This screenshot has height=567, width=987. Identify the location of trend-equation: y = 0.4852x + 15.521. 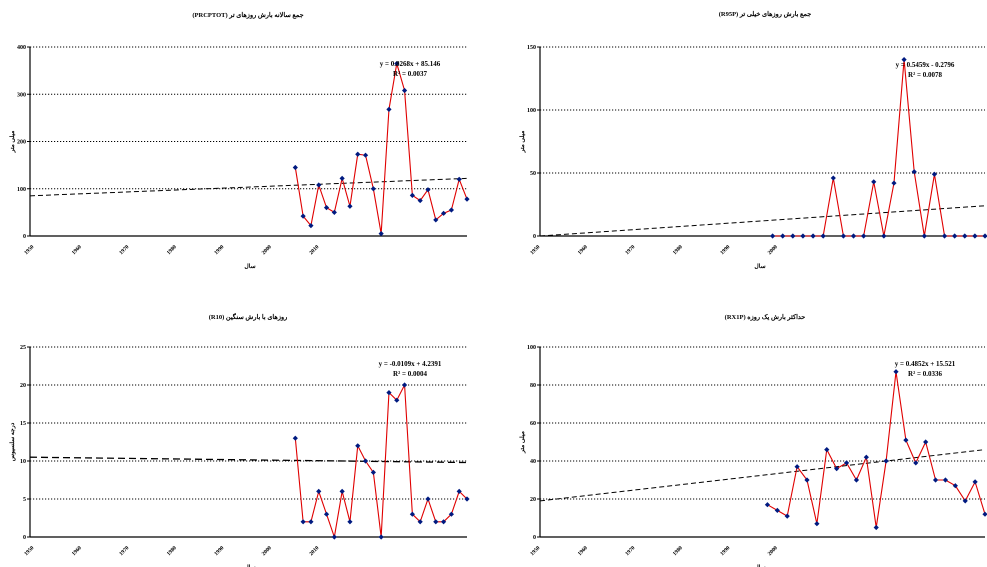
(925, 364).